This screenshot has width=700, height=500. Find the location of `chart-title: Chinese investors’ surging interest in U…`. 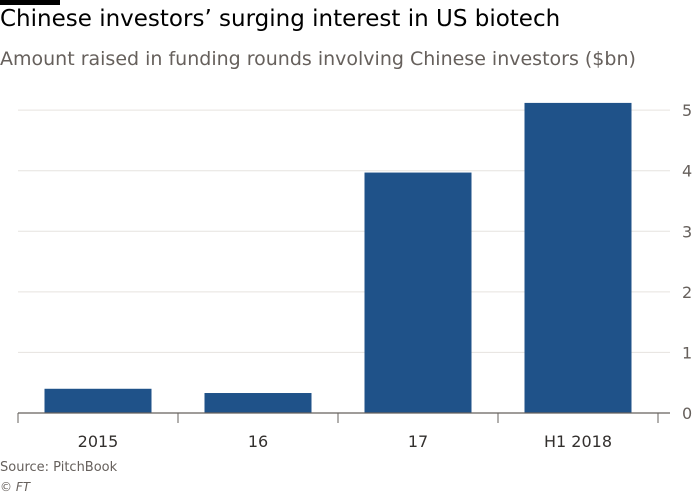

chart-title: Chinese investors’ surging interest in U… is located at coordinates (280, 19).